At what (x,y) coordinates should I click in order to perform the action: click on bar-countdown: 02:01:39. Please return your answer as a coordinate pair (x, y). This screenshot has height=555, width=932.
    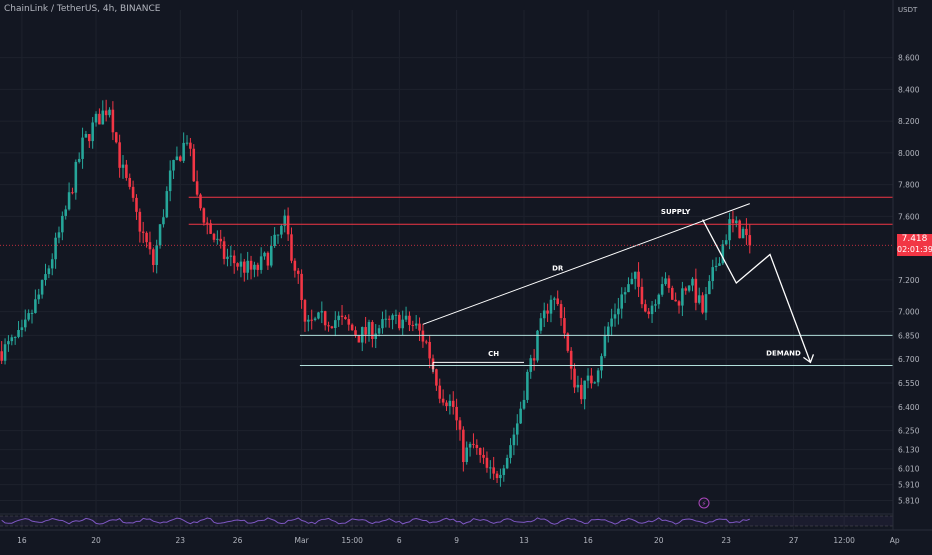
    Looking at the image, I should click on (914, 250).